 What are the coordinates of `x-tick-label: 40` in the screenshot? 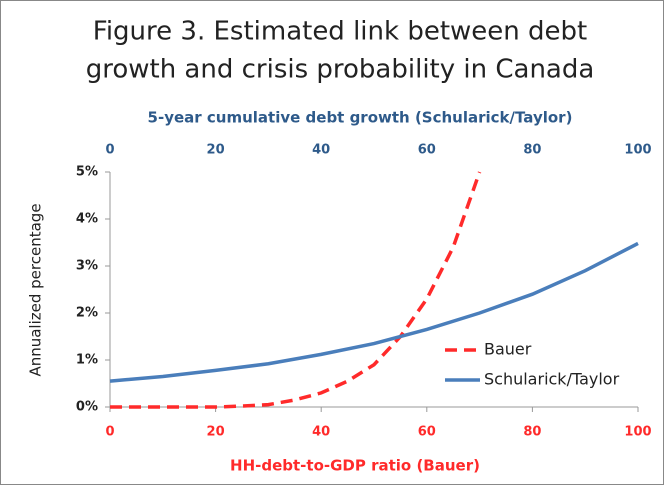 It's located at (321, 432).